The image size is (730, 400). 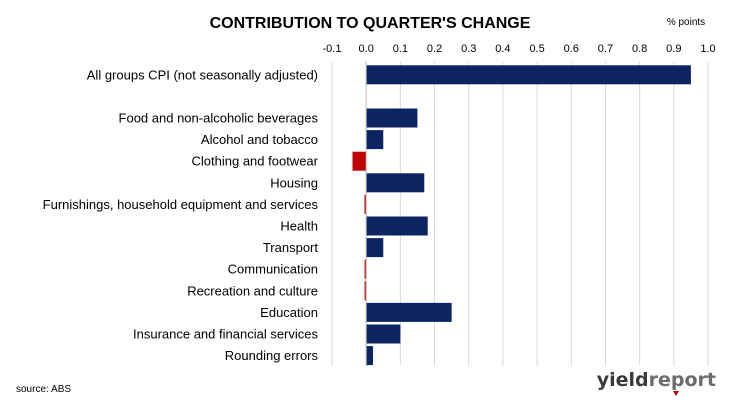 I want to click on unit-label: % points, so click(x=686, y=22).